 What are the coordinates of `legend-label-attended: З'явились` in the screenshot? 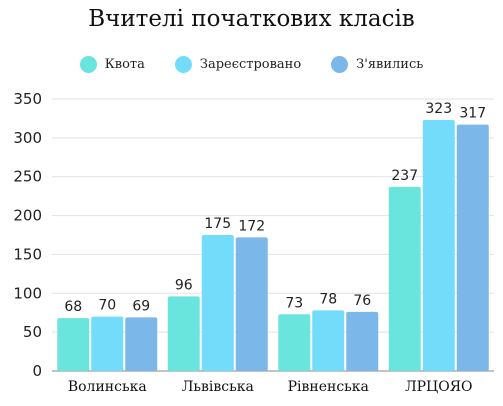 It's located at (390, 64).